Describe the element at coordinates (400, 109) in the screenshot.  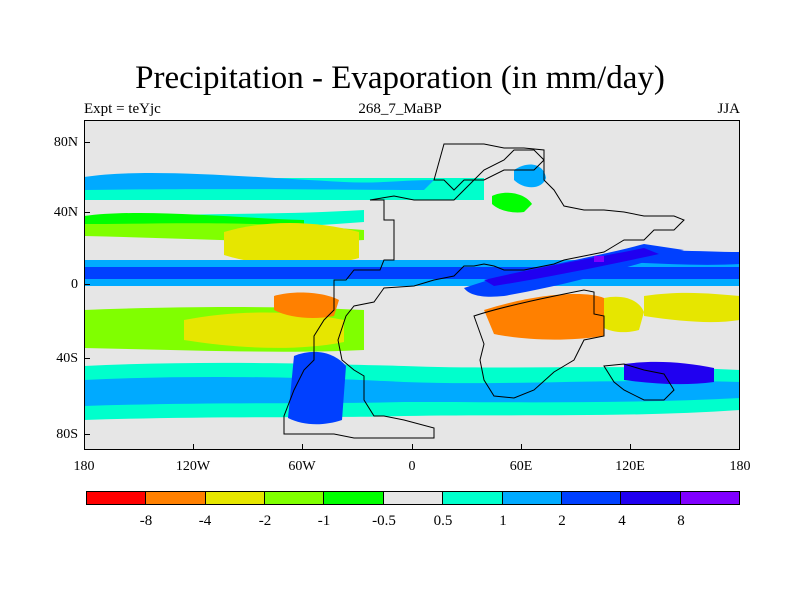
I see `period-label: 268_7_MaBP` at that location.